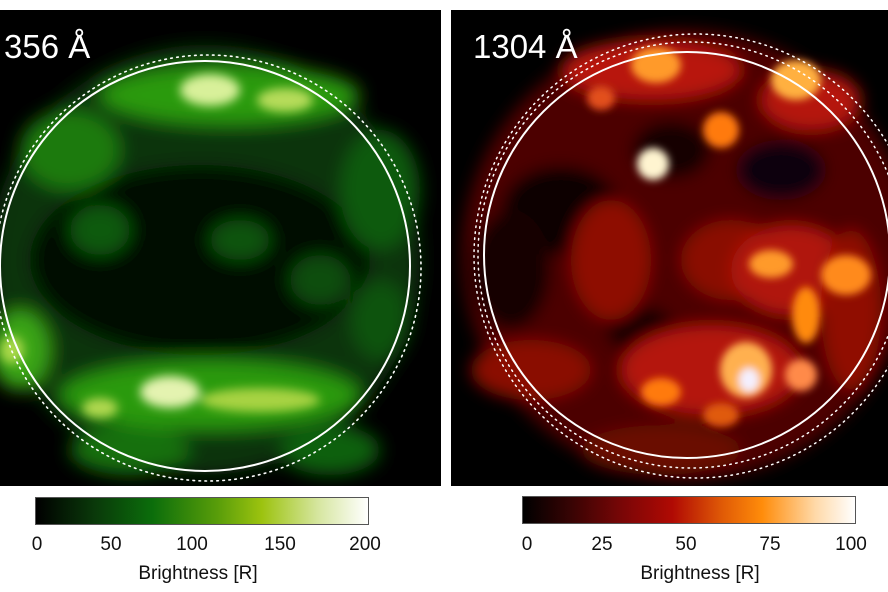 The height and width of the screenshot is (592, 888). Describe the element at coordinates (280, 544) in the screenshot. I see `colorbar-356-tick-3: 150` at that location.